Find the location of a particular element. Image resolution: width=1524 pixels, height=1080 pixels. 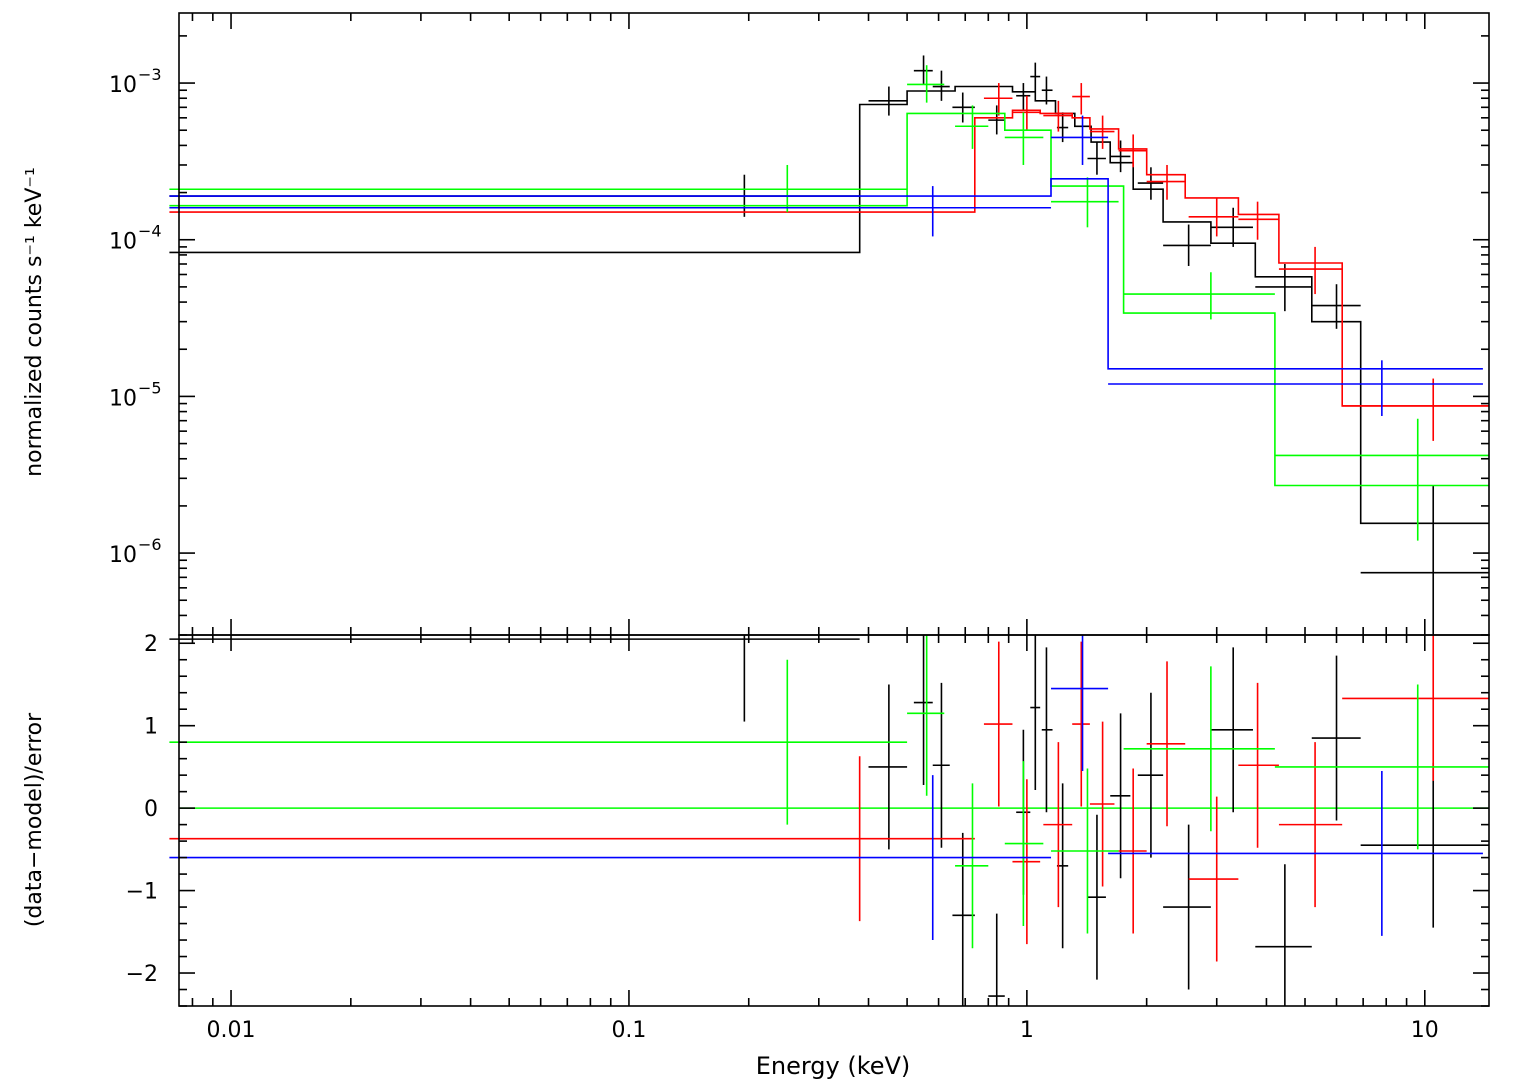

y-tick-label-exponent: −3 is located at coordinates (150, 74).